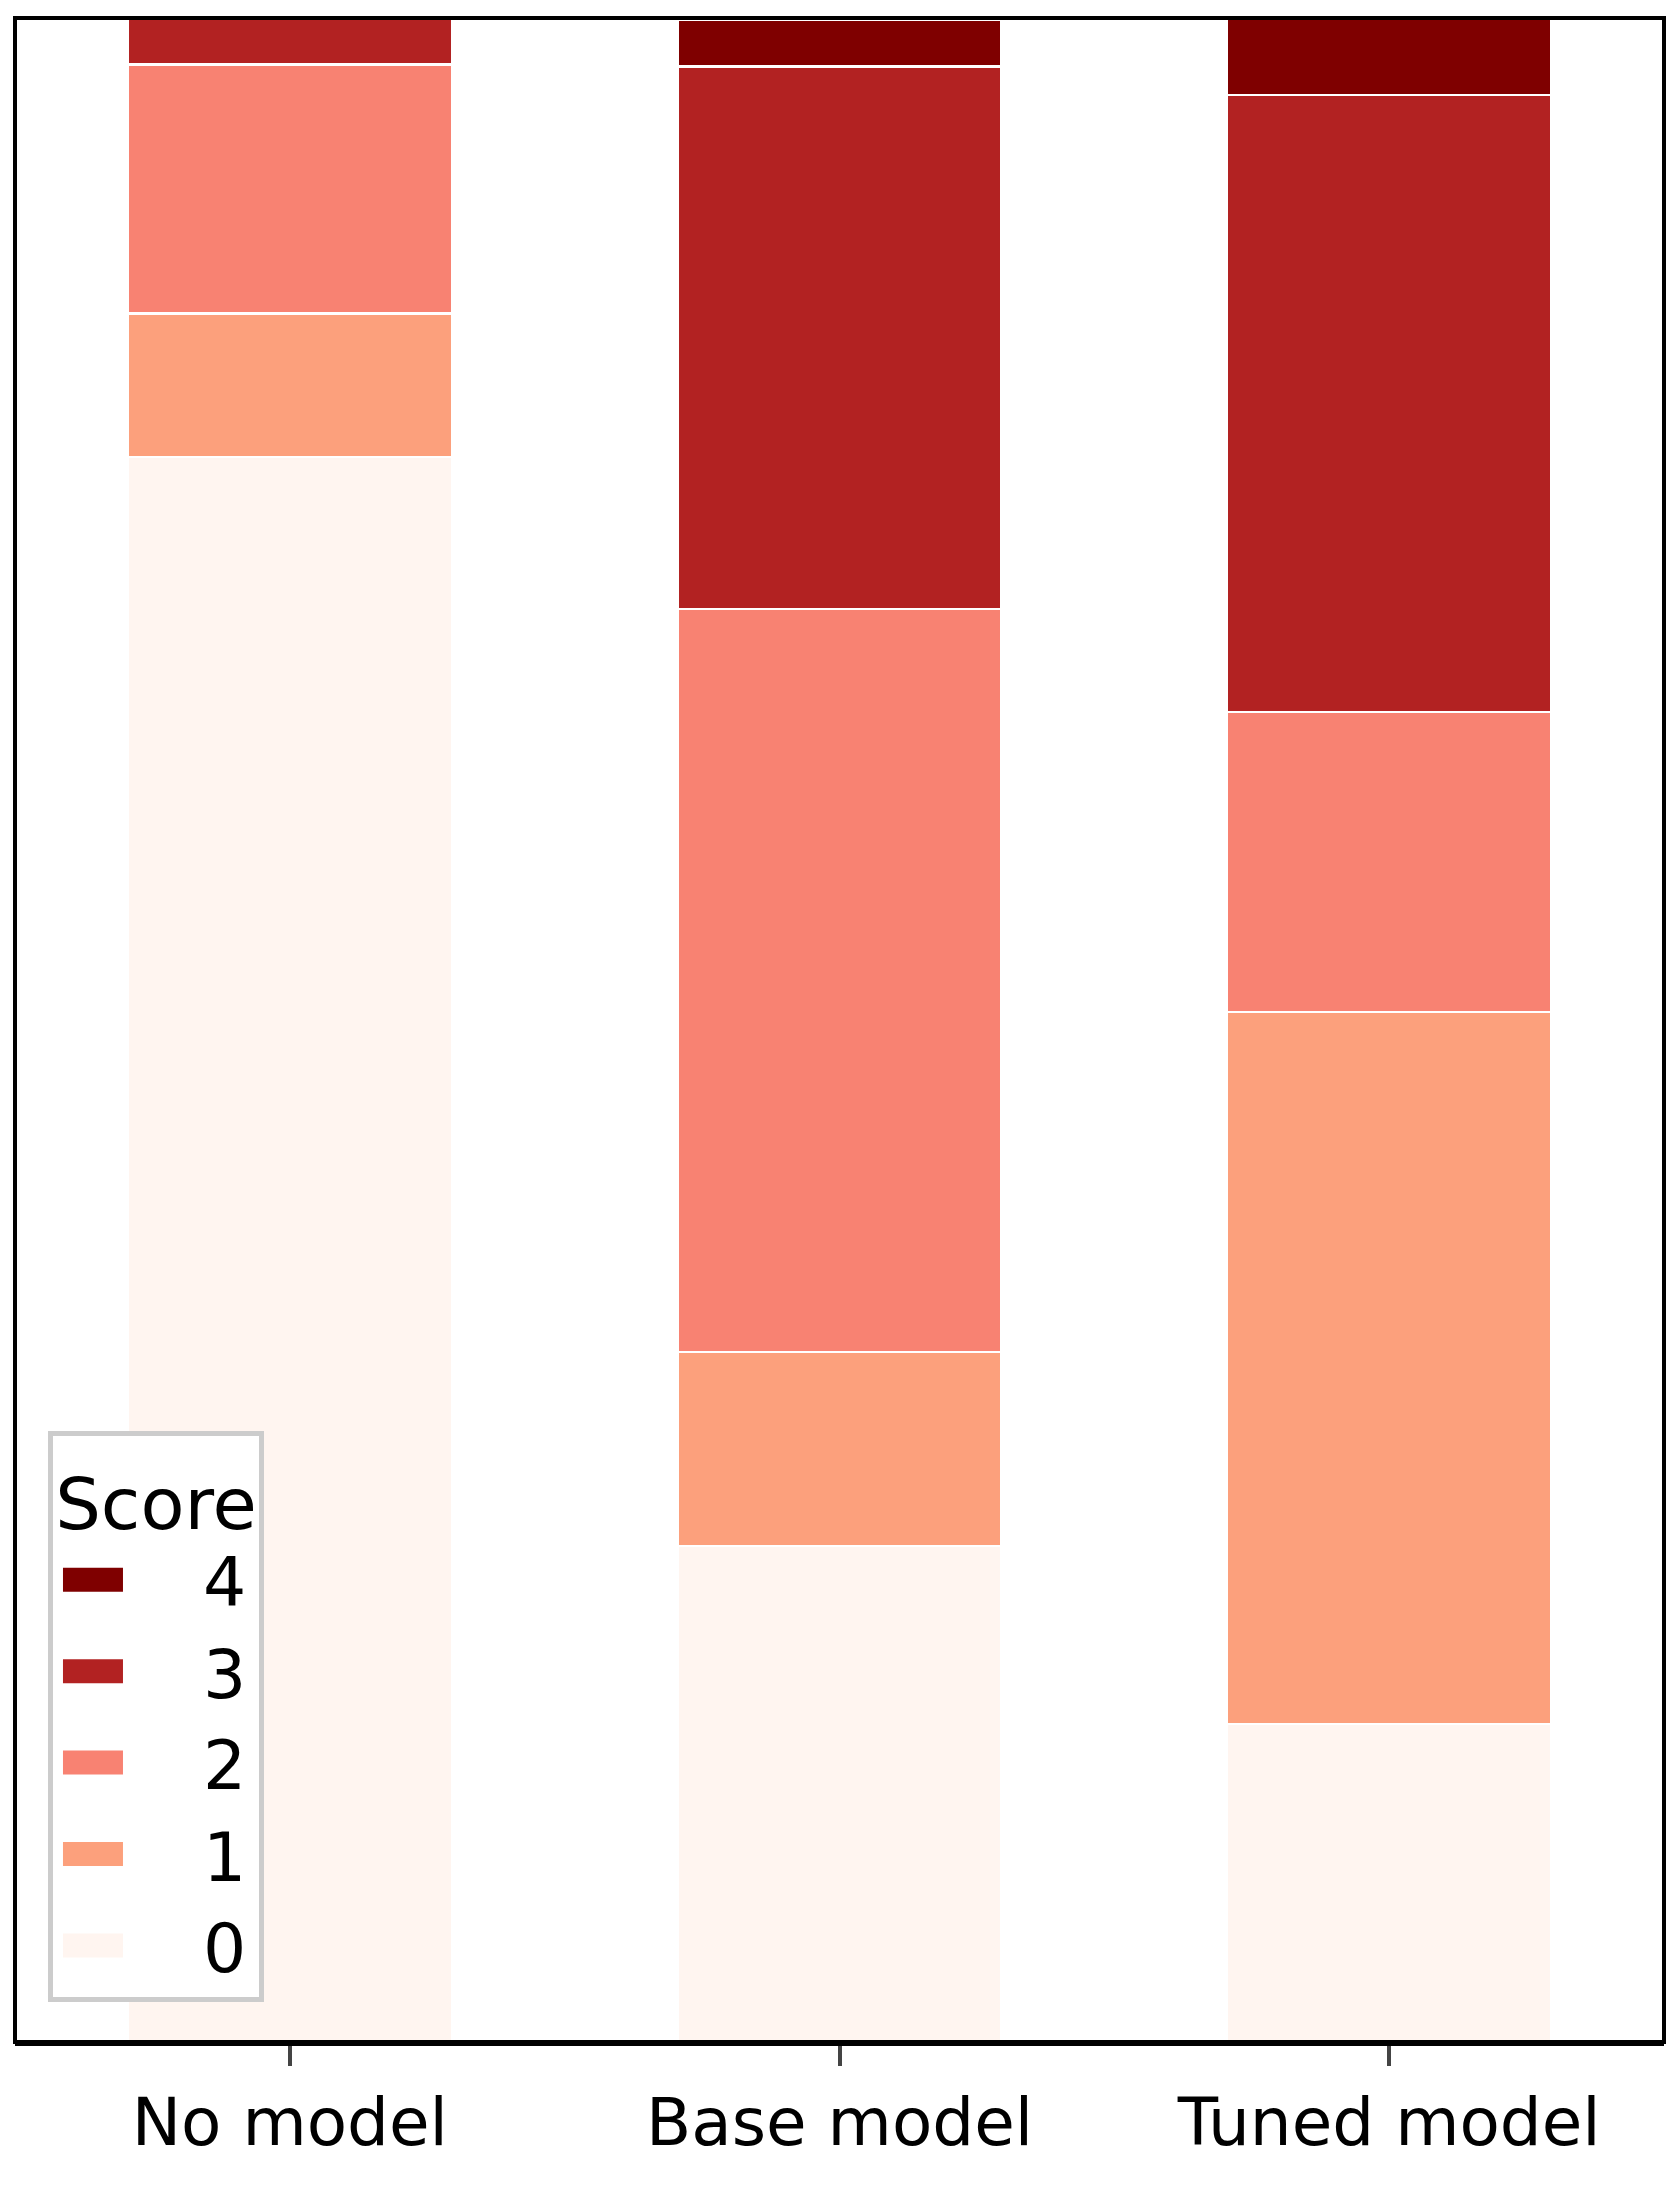 The width and height of the screenshot is (1668, 2192). I want to click on legend-label: 1, so click(224, 1857).